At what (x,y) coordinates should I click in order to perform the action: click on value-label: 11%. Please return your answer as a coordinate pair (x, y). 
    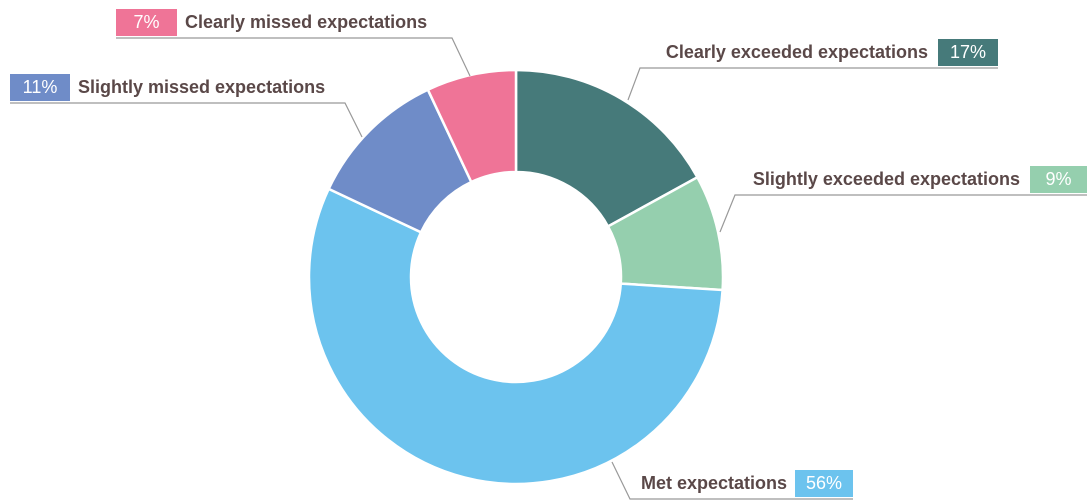
    Looking at the image, I should click on (40, 87).